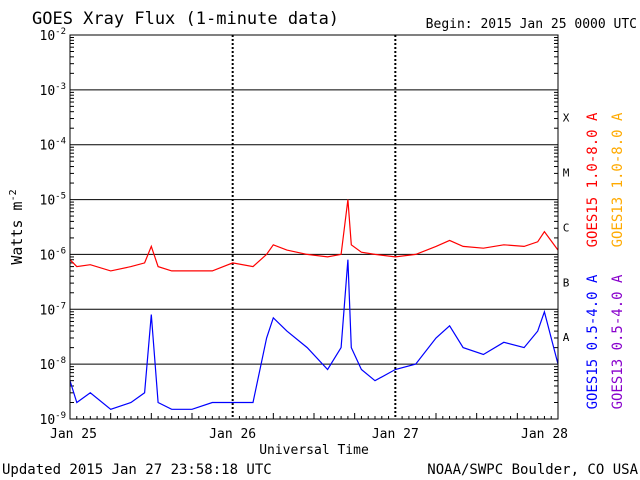 This screenshot has height=480, width=640. I want to click on begin-time: Begin: 2015 Jan 25 0000 UTC, so click(531, 24).